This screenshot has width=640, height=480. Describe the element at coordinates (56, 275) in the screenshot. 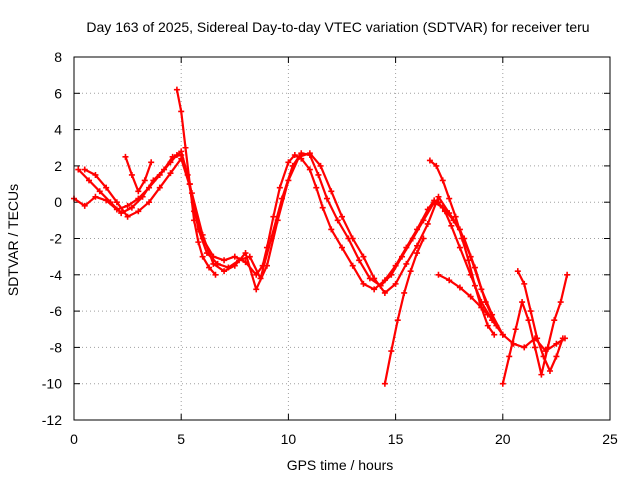

I see `y-tick-label: -4` at that location.